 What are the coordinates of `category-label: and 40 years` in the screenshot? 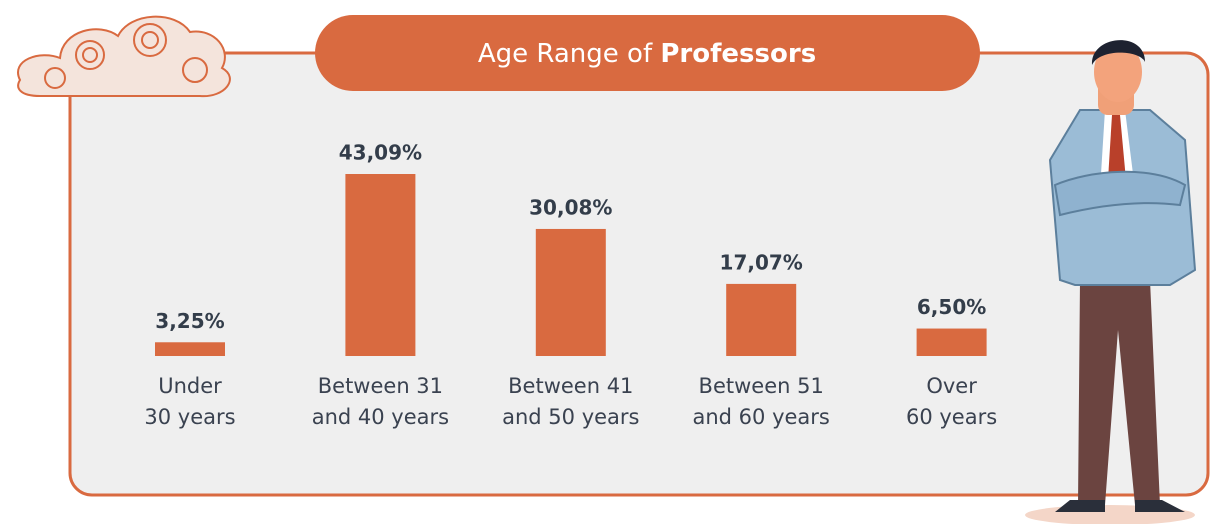 It's located at (380, 417).